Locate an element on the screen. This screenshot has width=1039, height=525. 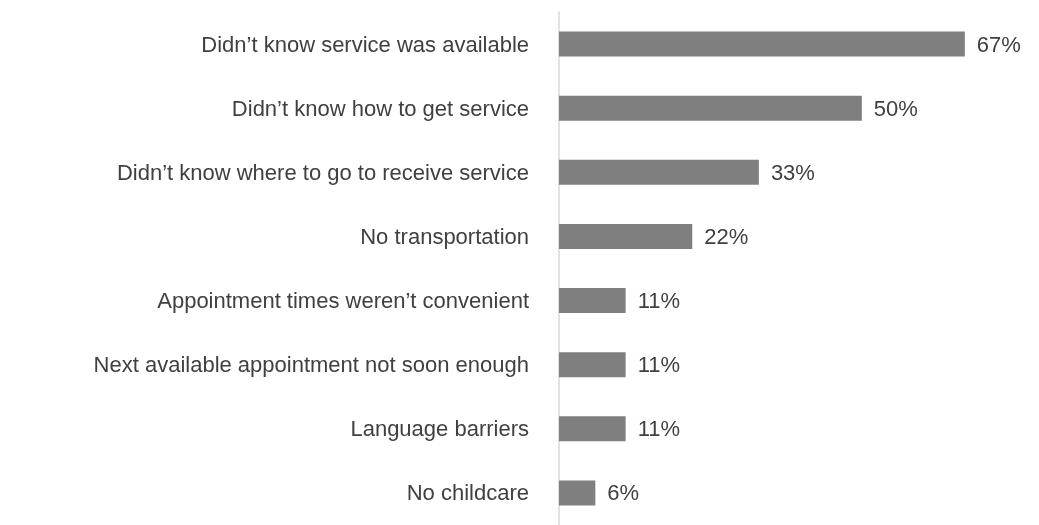
data-label: 6% is located at coordinates (623, 493).